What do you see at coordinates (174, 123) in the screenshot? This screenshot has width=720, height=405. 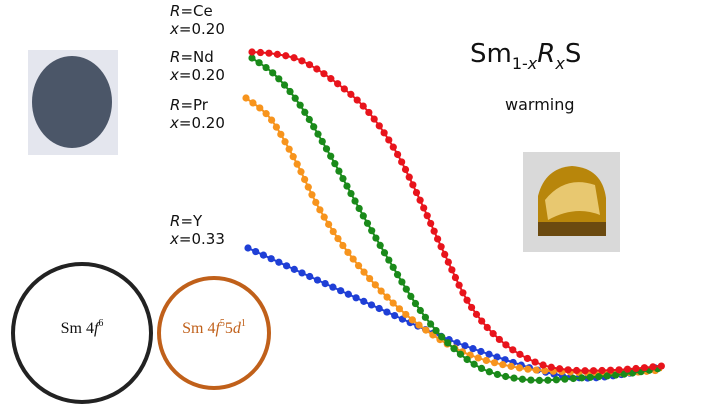 I see `sample-x: x` at bounding box center [174, 123].